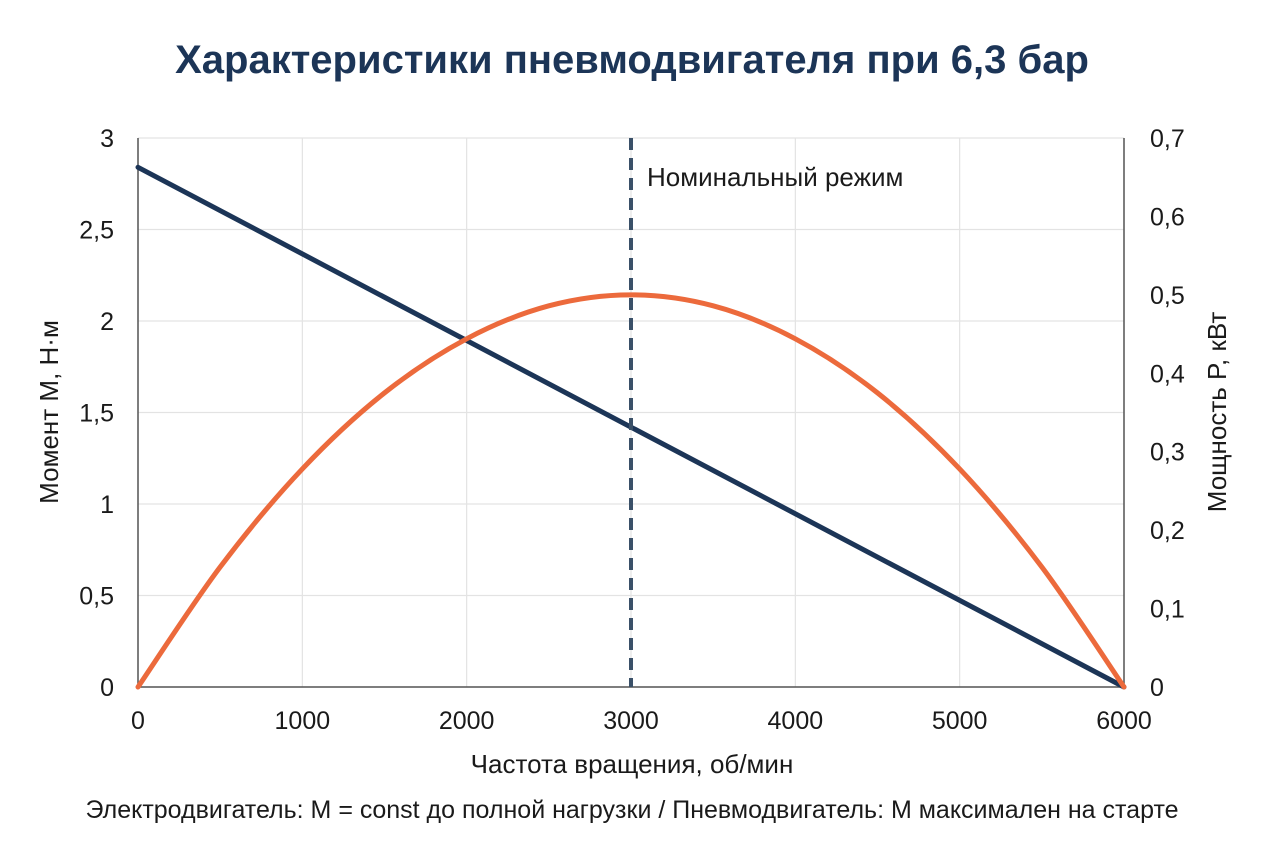 The width and height of the screenshot is (1264, 848). Describe the element at coordinates (1167, 296) in the screenshot. I see `y-right-tick-label: 0,5` at that location.